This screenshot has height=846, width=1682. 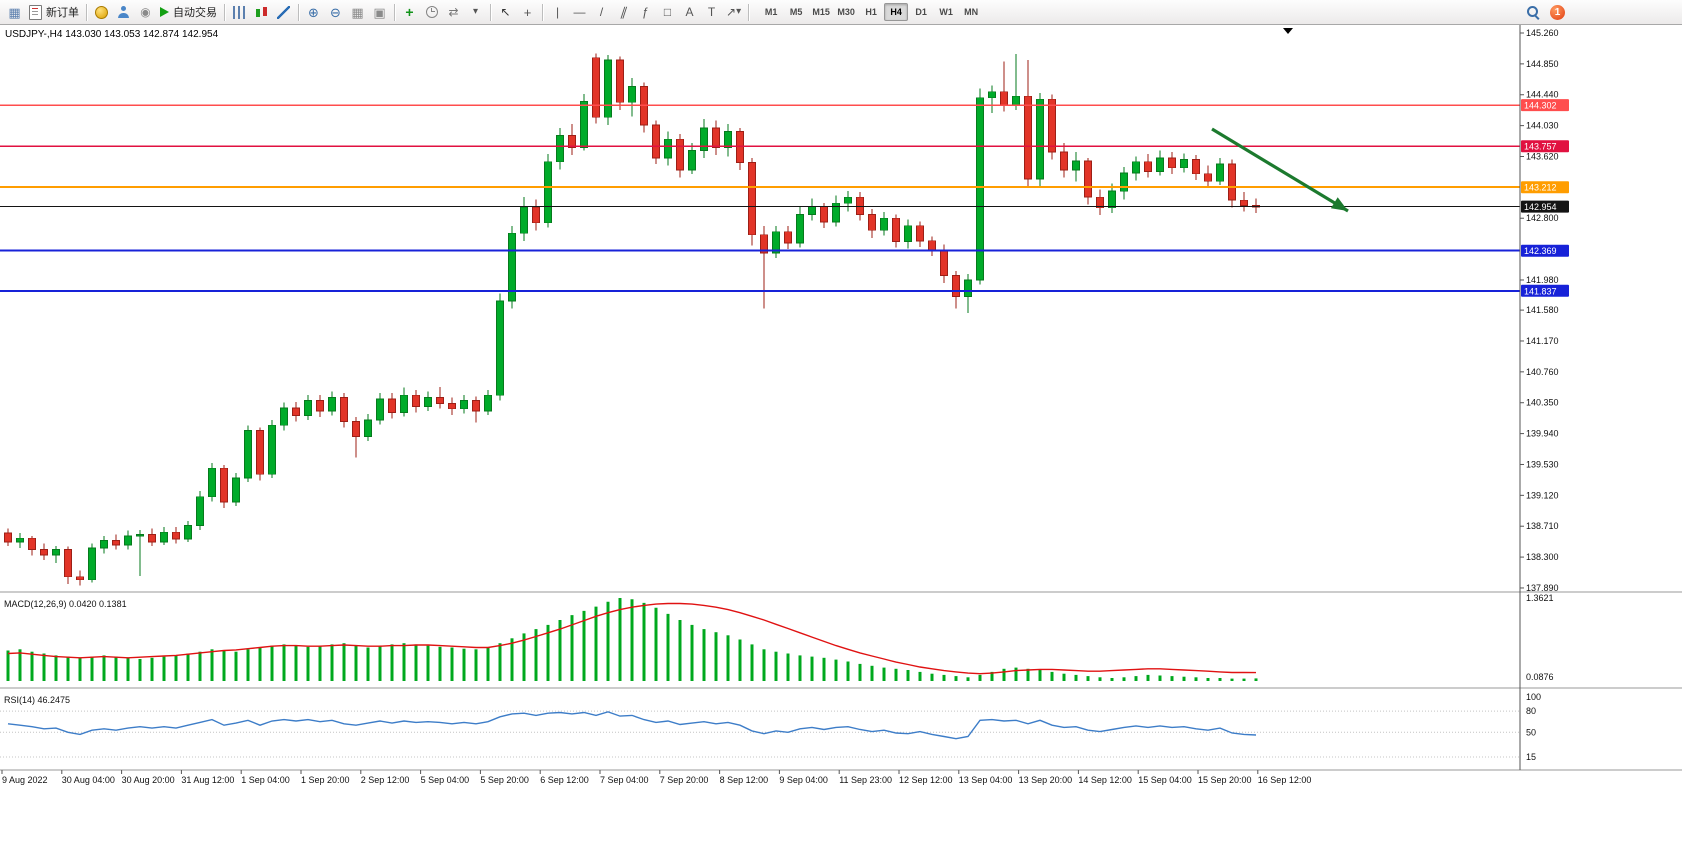 What do you see at coordinates (357, 12) in the screenshot?
I see `grid-button: ▦` at bounding box center [357, 12].